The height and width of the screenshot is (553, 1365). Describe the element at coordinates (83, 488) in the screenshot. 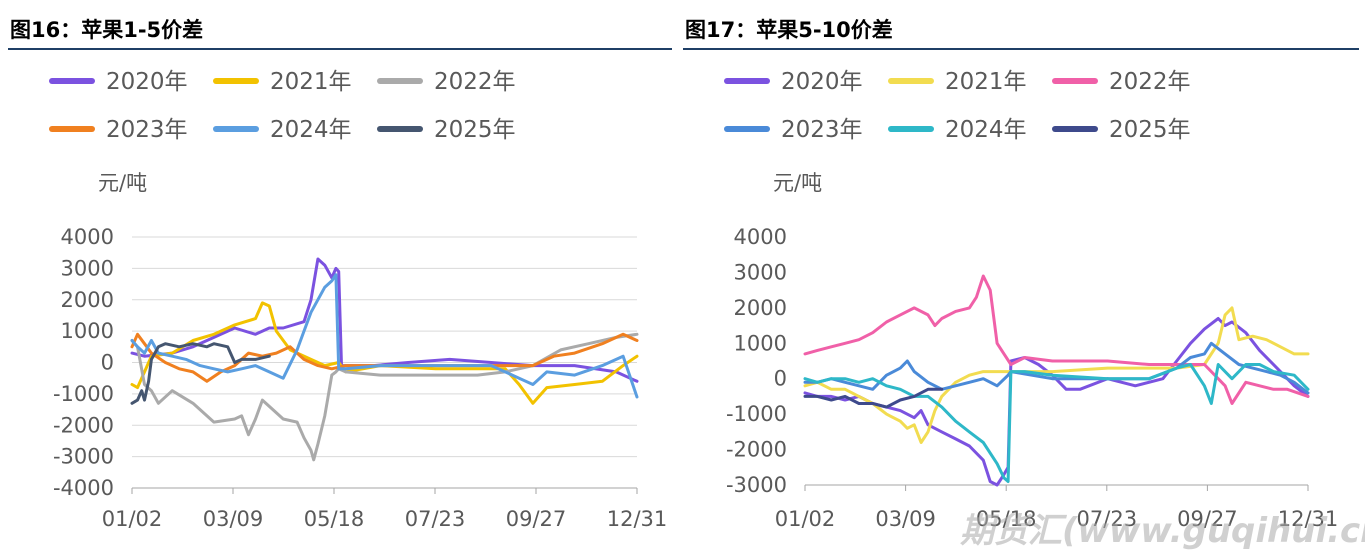

I see `y-tick-label-8: -4000` at that location.